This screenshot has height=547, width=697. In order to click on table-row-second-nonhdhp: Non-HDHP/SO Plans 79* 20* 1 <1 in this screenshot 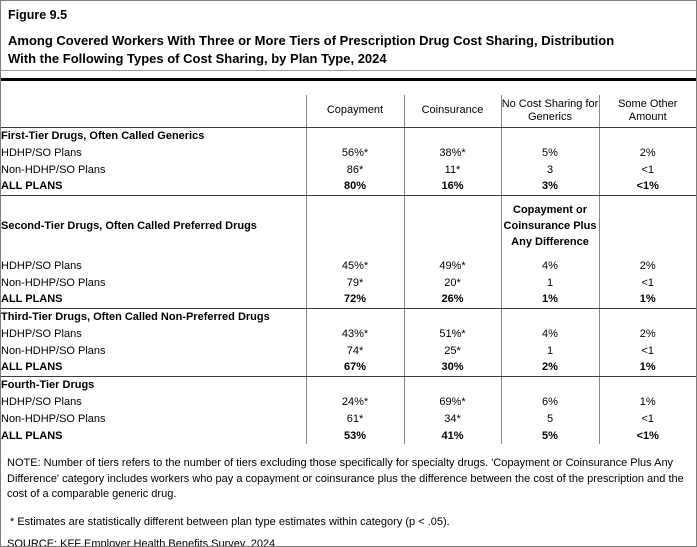, I will do `click(348, 282)`.